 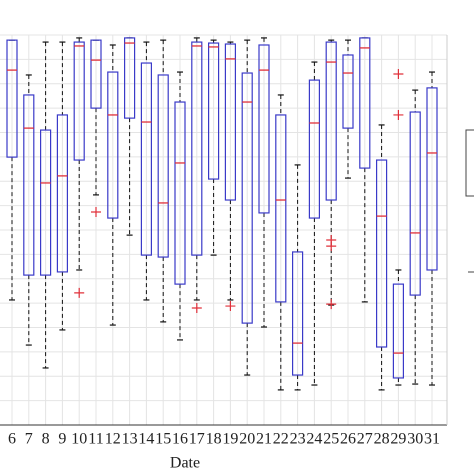 I want to click on legend-box, so click(x=469, y=163).